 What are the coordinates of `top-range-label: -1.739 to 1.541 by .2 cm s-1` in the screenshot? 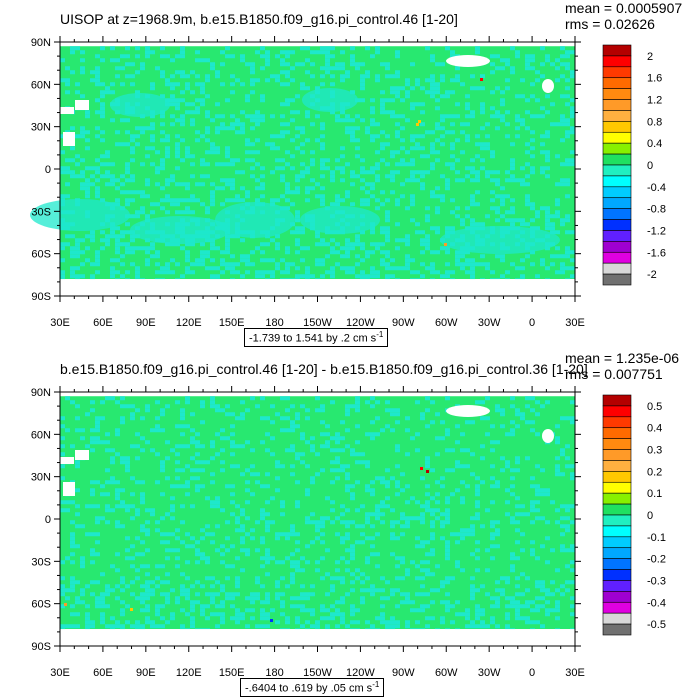 It's located at (316, 337).